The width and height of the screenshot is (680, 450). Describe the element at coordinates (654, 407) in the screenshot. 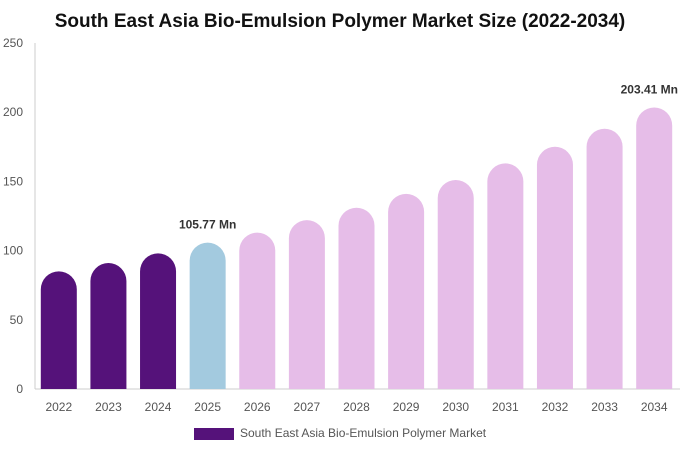

I see `x-tick-label: 2034` at that location.